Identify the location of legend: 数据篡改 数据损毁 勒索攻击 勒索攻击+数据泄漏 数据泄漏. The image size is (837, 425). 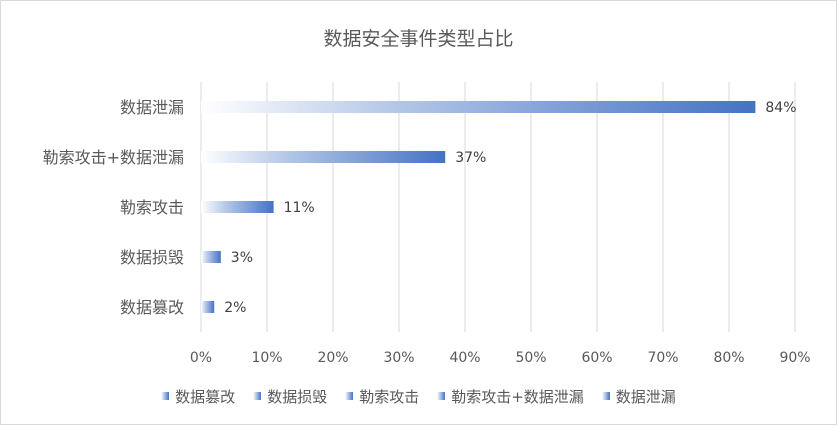
(418, 396).